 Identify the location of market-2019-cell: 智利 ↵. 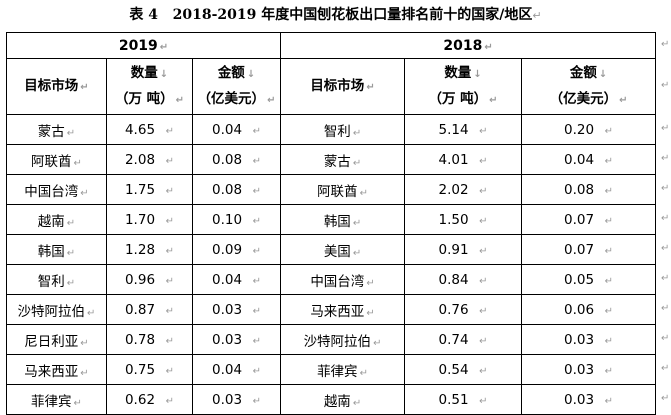
(56, 279).